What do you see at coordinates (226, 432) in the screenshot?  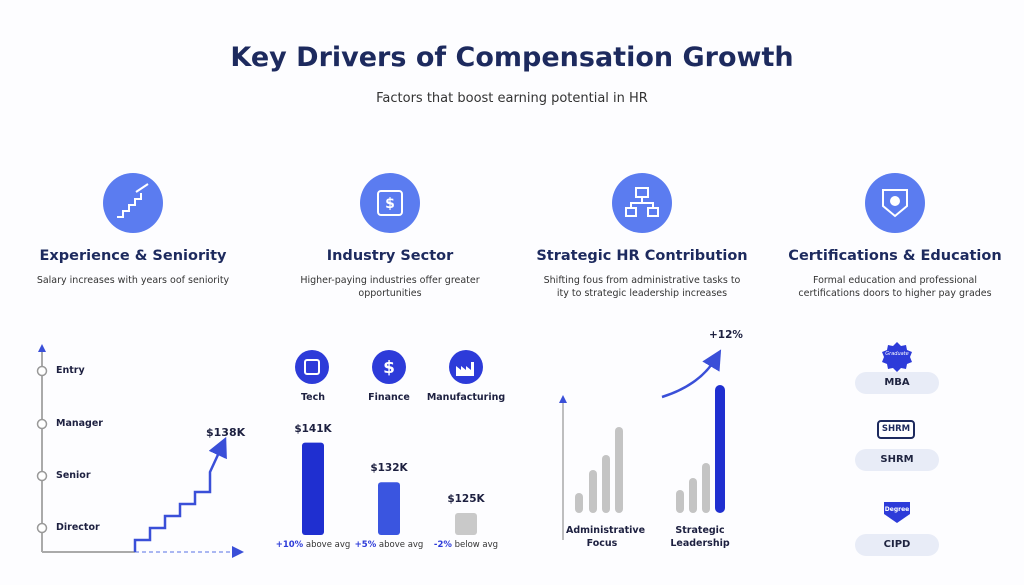 I see `salary-label: $138K` at bounding box center [226, 432].